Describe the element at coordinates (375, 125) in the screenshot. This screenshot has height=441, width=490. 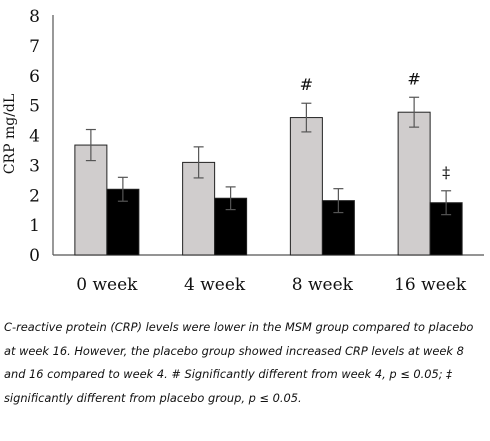
I see `chart-annotations: # # ‡` at that location.